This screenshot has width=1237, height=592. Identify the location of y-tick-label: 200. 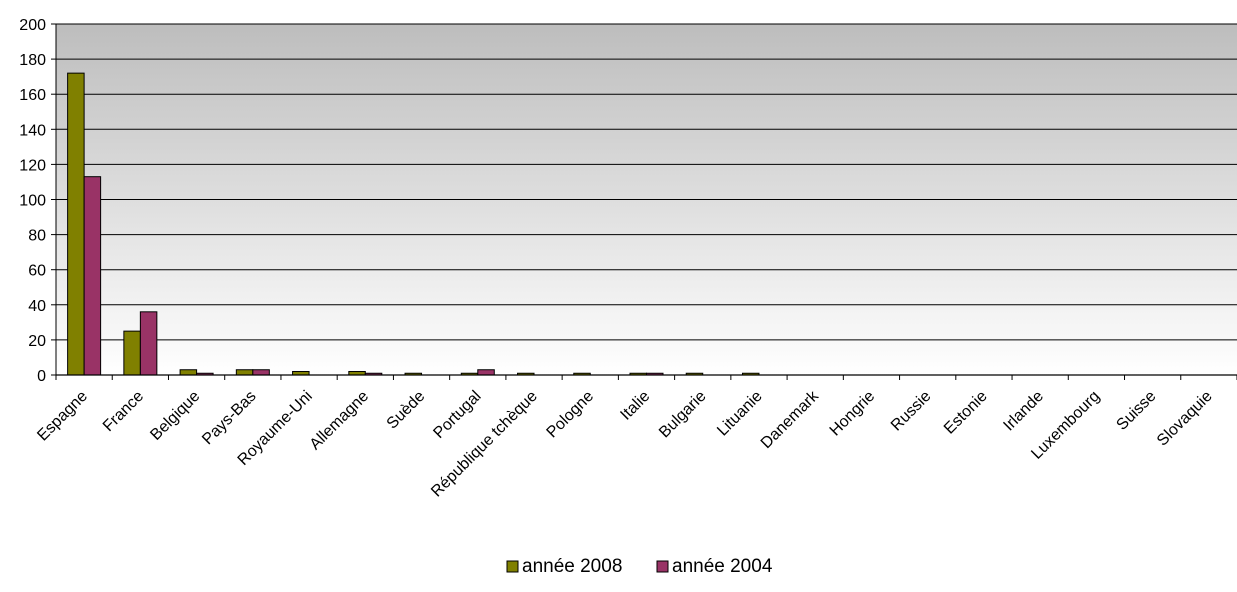
(32, 25).